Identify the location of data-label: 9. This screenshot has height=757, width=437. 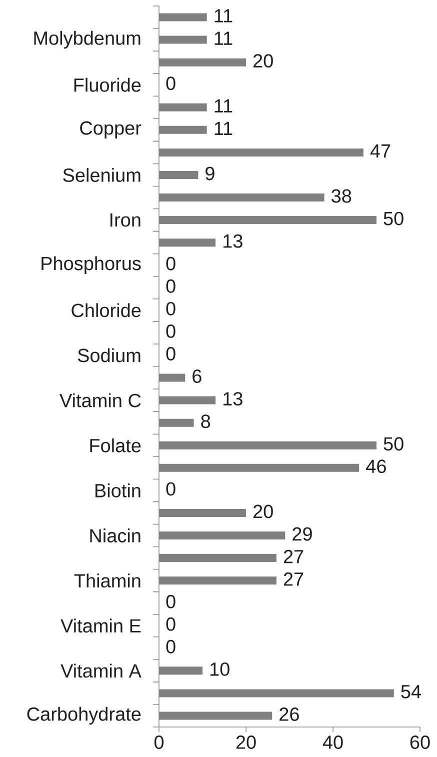
(210, 173).